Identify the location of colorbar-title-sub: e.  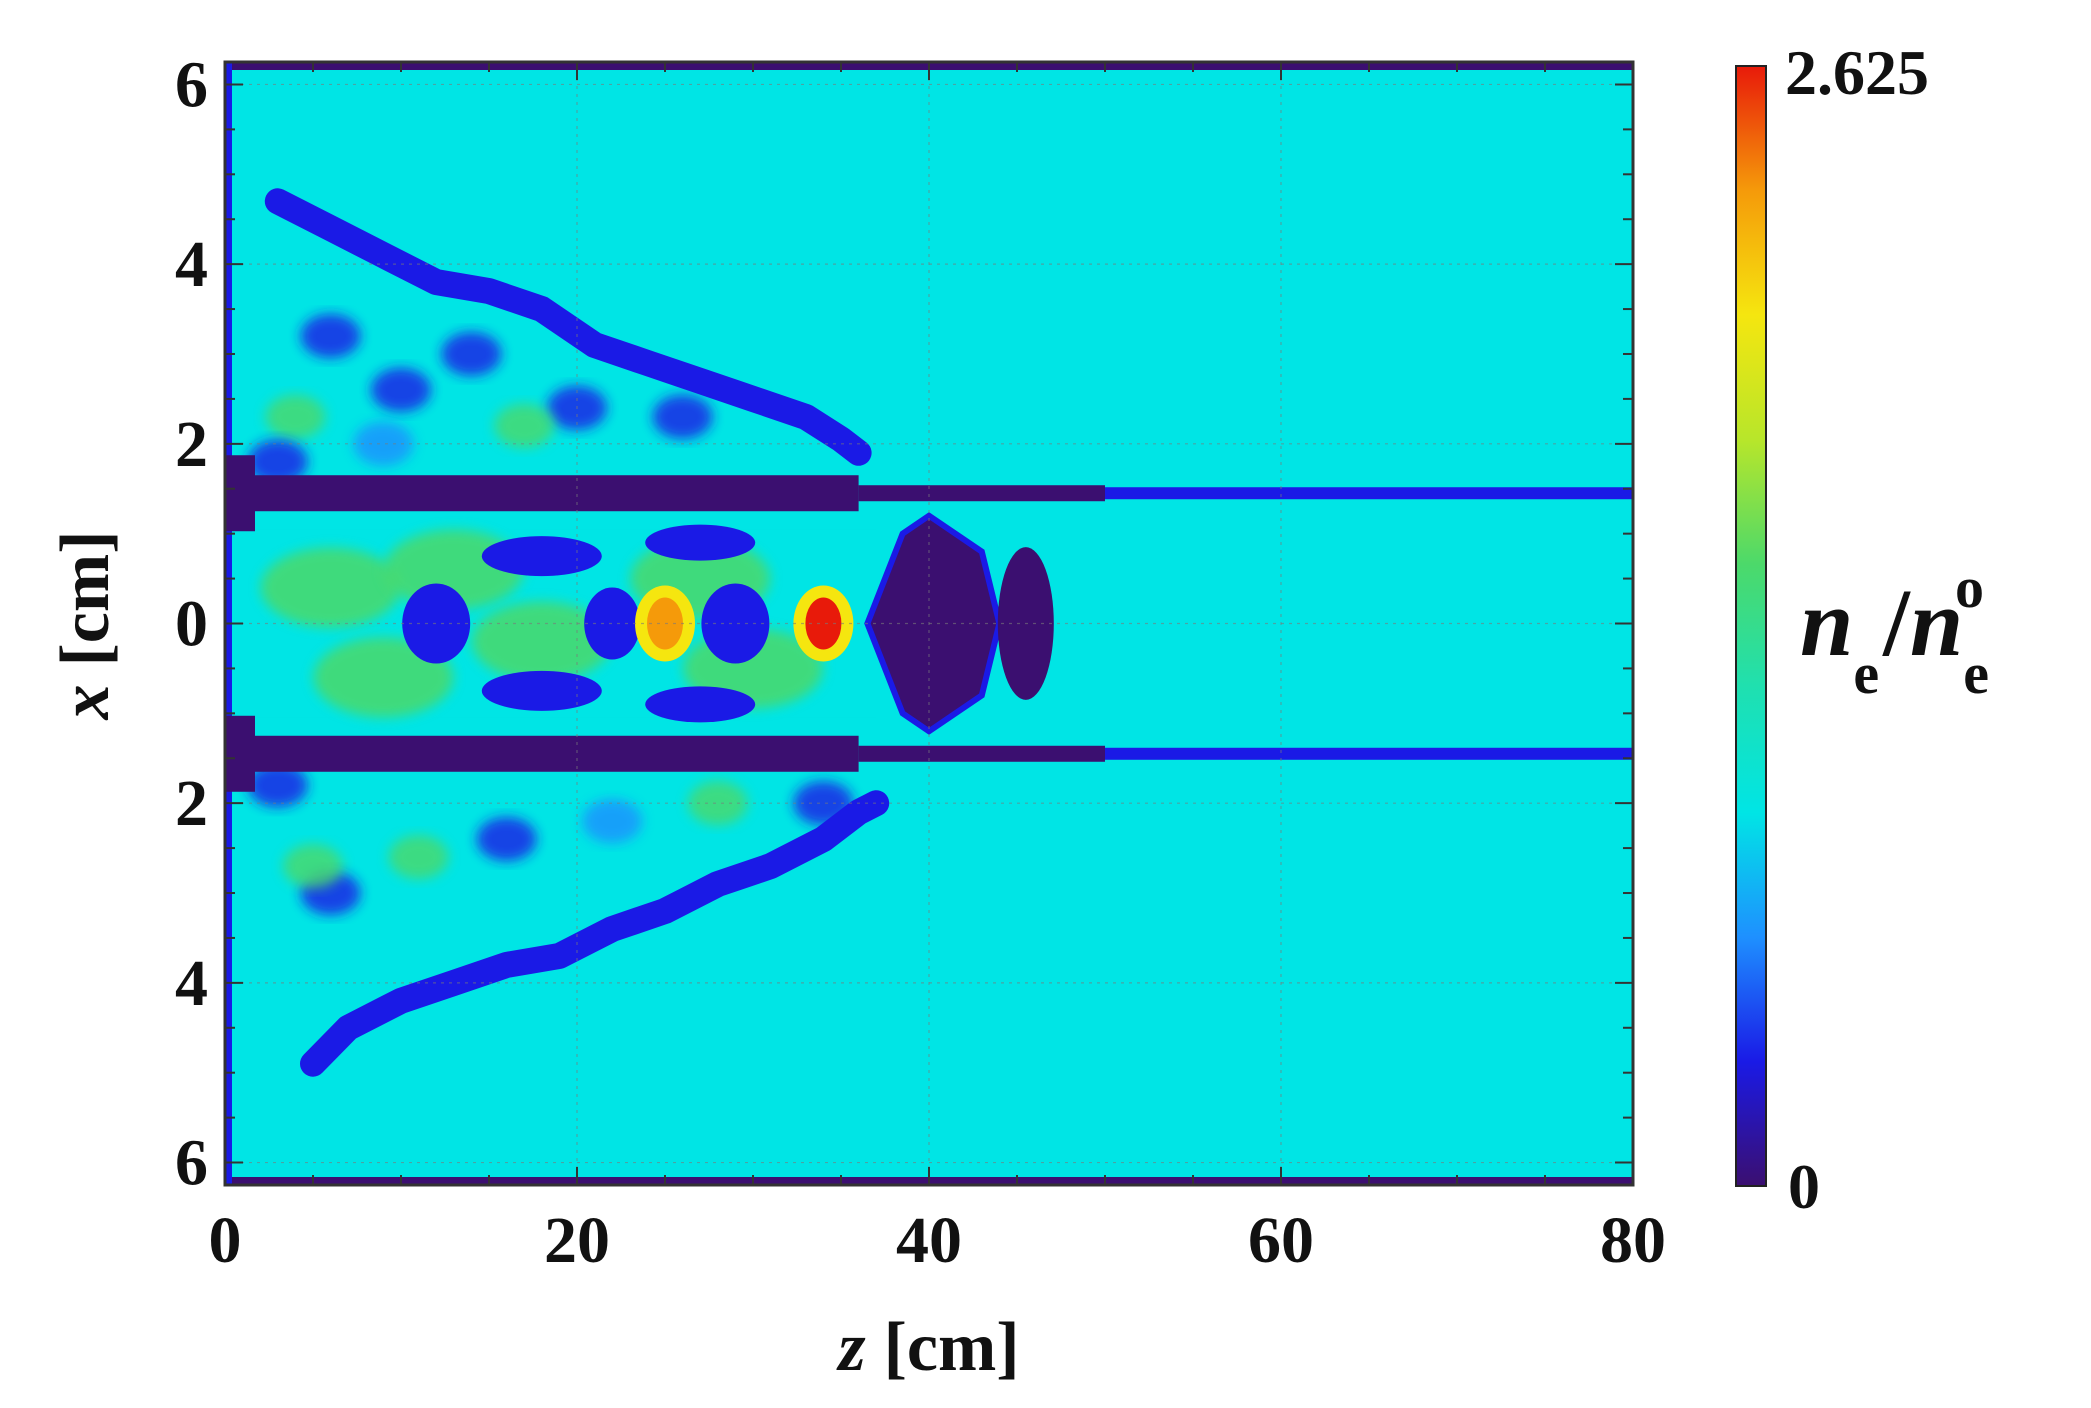
(1866, 673).